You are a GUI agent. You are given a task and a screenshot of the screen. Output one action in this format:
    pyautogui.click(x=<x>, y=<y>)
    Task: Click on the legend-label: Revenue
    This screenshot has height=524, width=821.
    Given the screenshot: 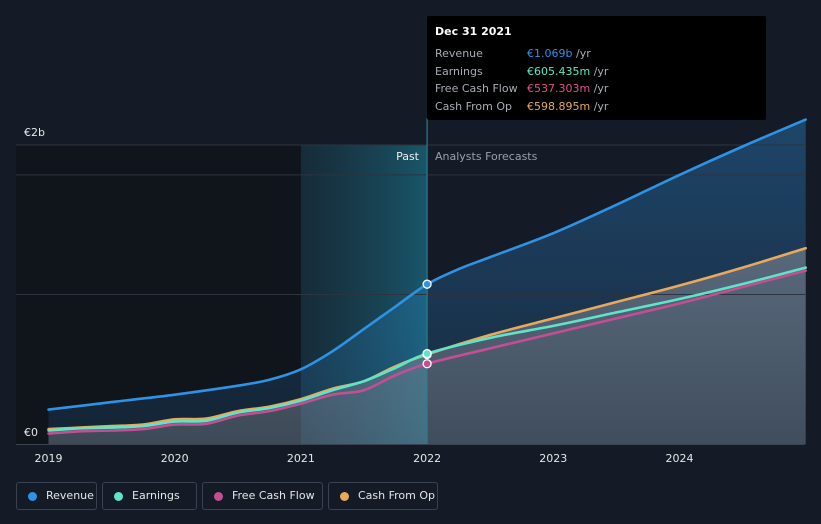 What is the action you would take?
    pyautogui.click(x=70, y=495)
    